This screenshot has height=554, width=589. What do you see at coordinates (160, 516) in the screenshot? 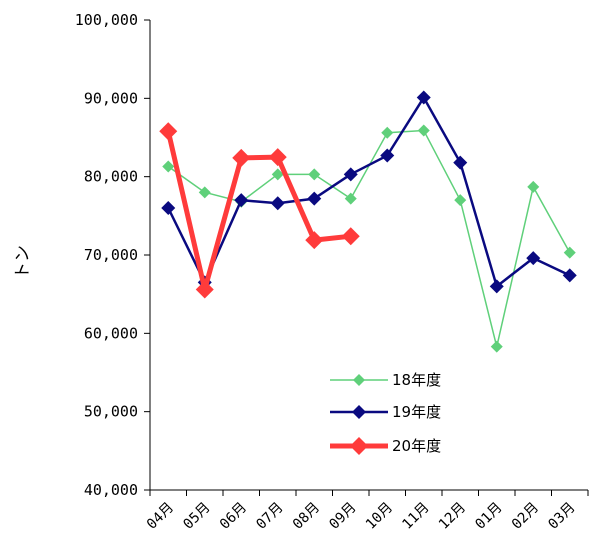
I see `x-tick-label: 04月` at bounding box center [160, 516].